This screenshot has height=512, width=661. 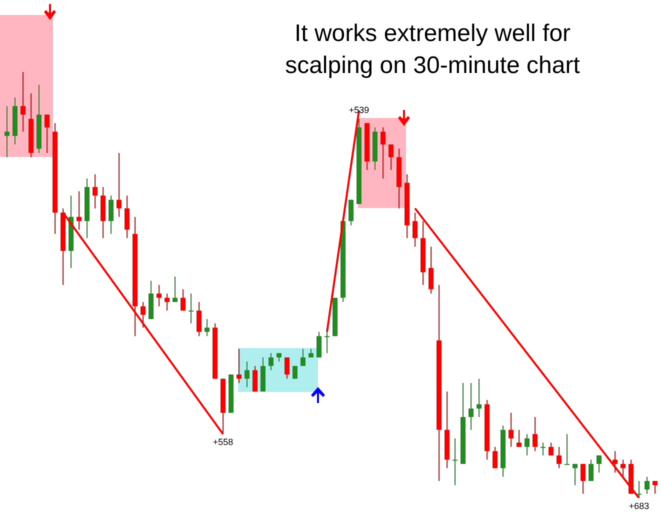 What do you see at coordinates (359, 109) in the screenshot?
I see `annotation: +539` at bounding box center [359, 109].